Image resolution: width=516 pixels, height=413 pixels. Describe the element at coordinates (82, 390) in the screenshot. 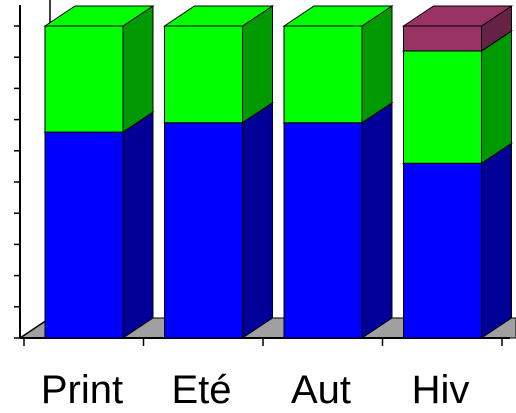

I see `x-tick-label: Print` at that location.